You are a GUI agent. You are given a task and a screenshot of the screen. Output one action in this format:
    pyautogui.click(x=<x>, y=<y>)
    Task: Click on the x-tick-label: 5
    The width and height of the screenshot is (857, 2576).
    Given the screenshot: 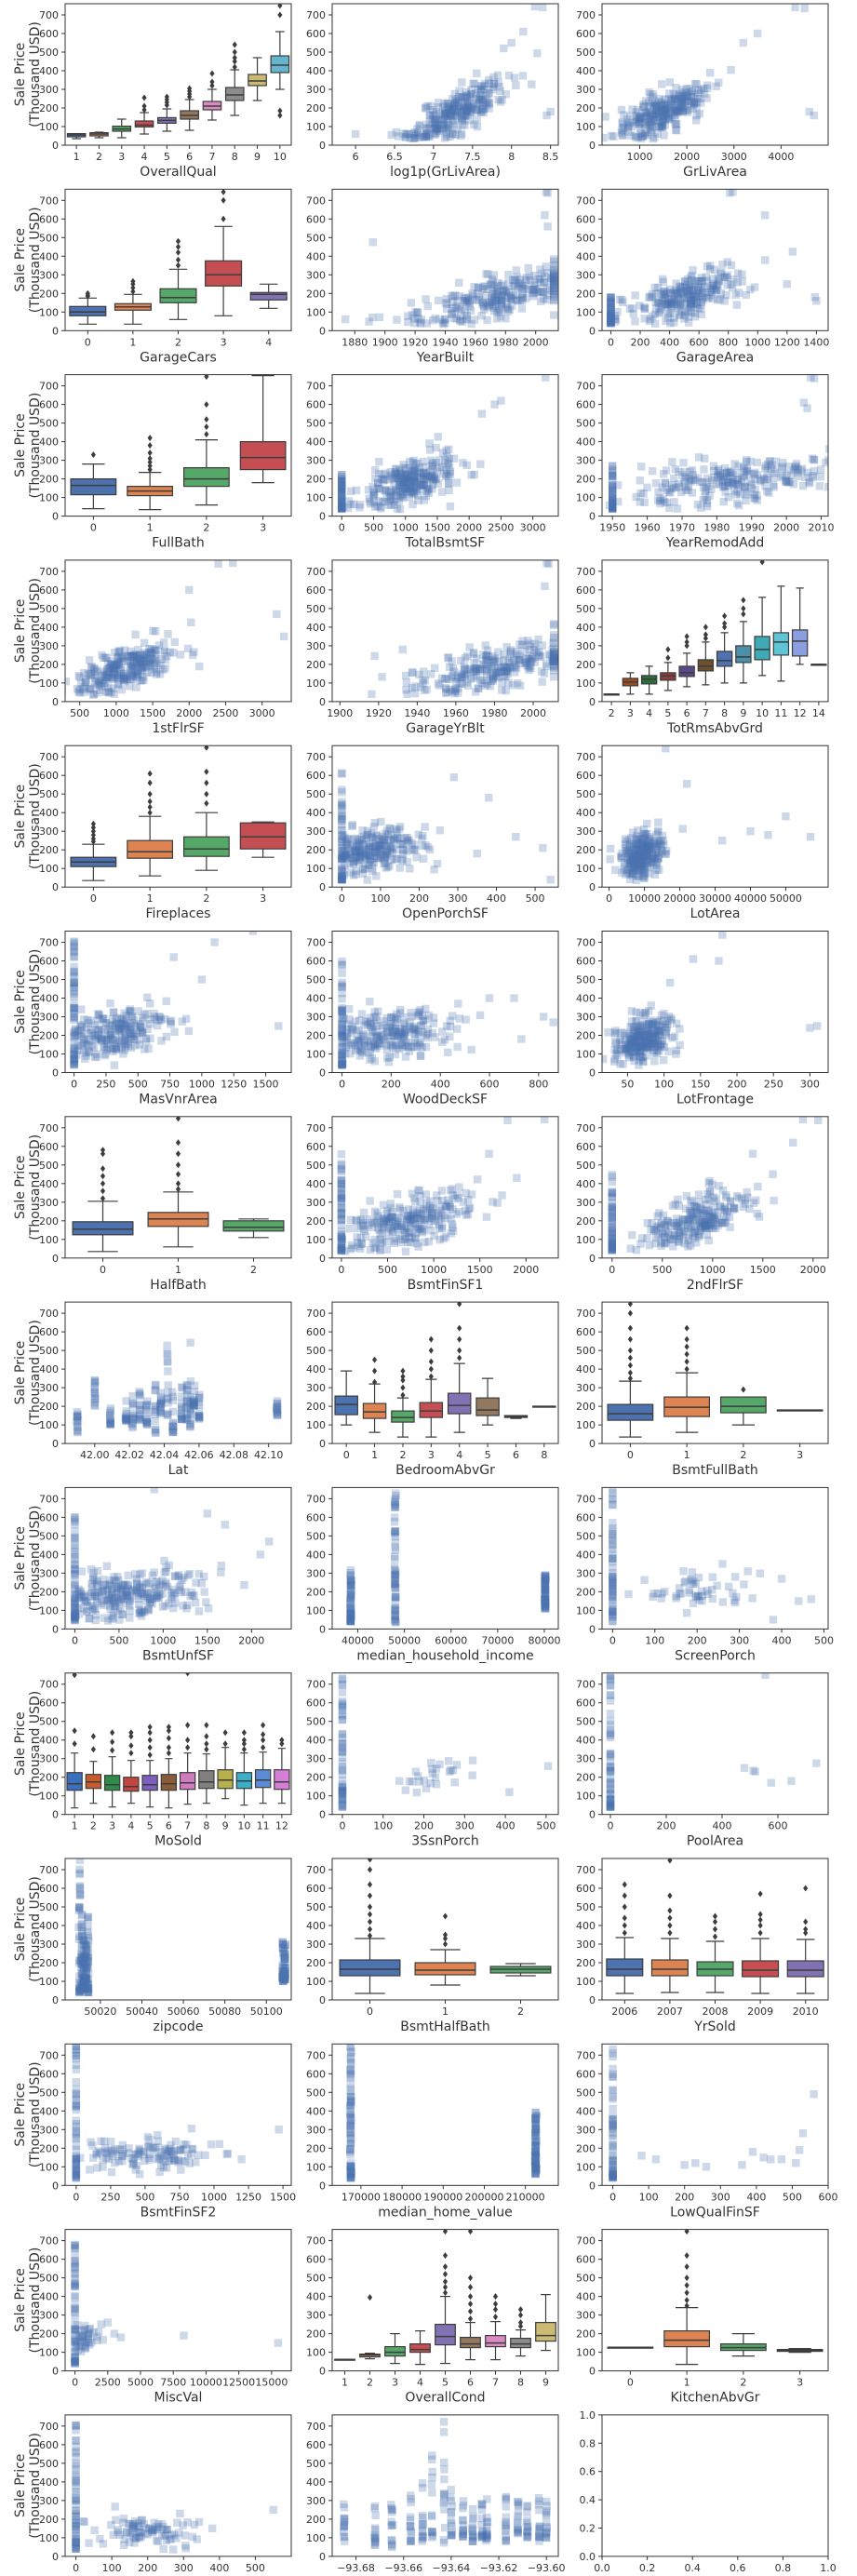 What is the action you would take?
    pyautogui.click(x=167, y=157)
    